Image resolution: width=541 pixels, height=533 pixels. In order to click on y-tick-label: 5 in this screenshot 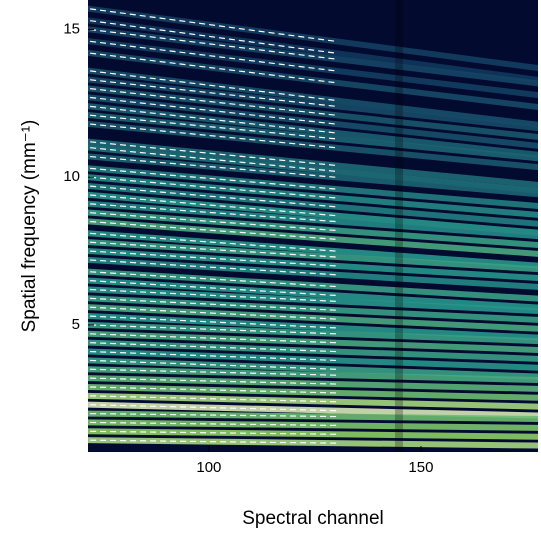, I will do `click(76, 324)`.